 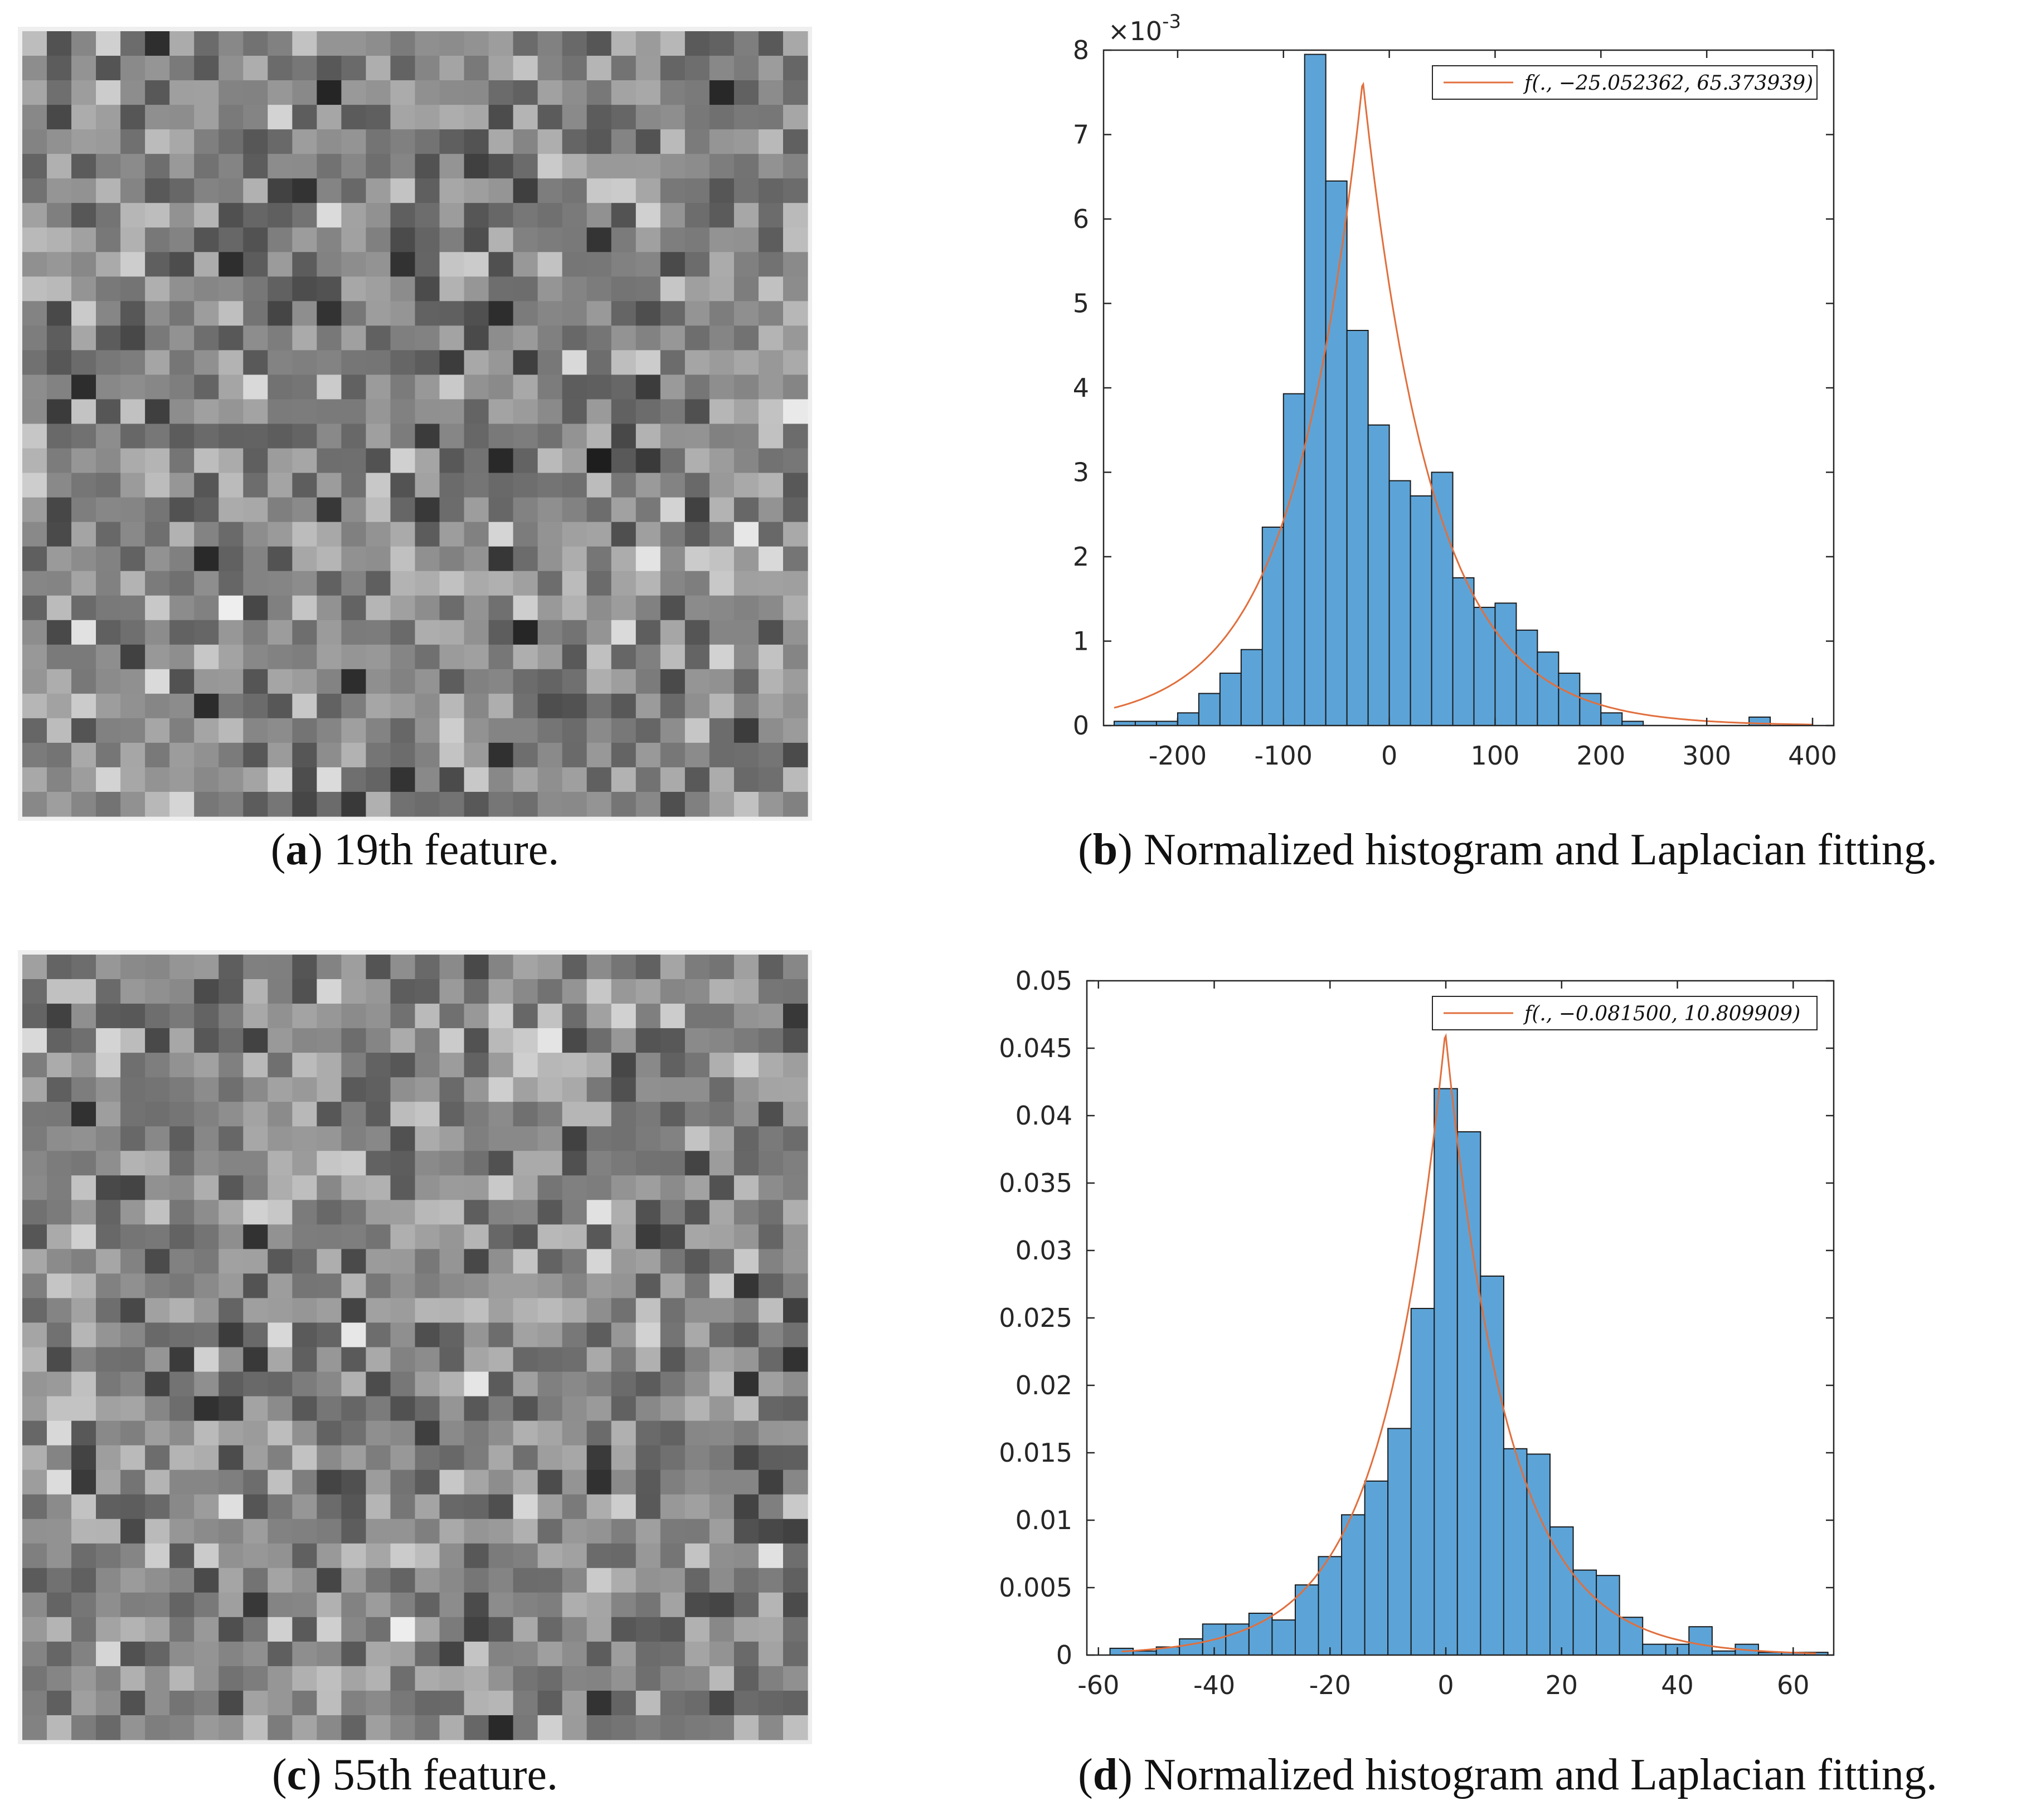 What do you see at coordinates (1081, 641) in the screenshot?
I see `y-tick-label: 1` at bounding box center [1081, 641].